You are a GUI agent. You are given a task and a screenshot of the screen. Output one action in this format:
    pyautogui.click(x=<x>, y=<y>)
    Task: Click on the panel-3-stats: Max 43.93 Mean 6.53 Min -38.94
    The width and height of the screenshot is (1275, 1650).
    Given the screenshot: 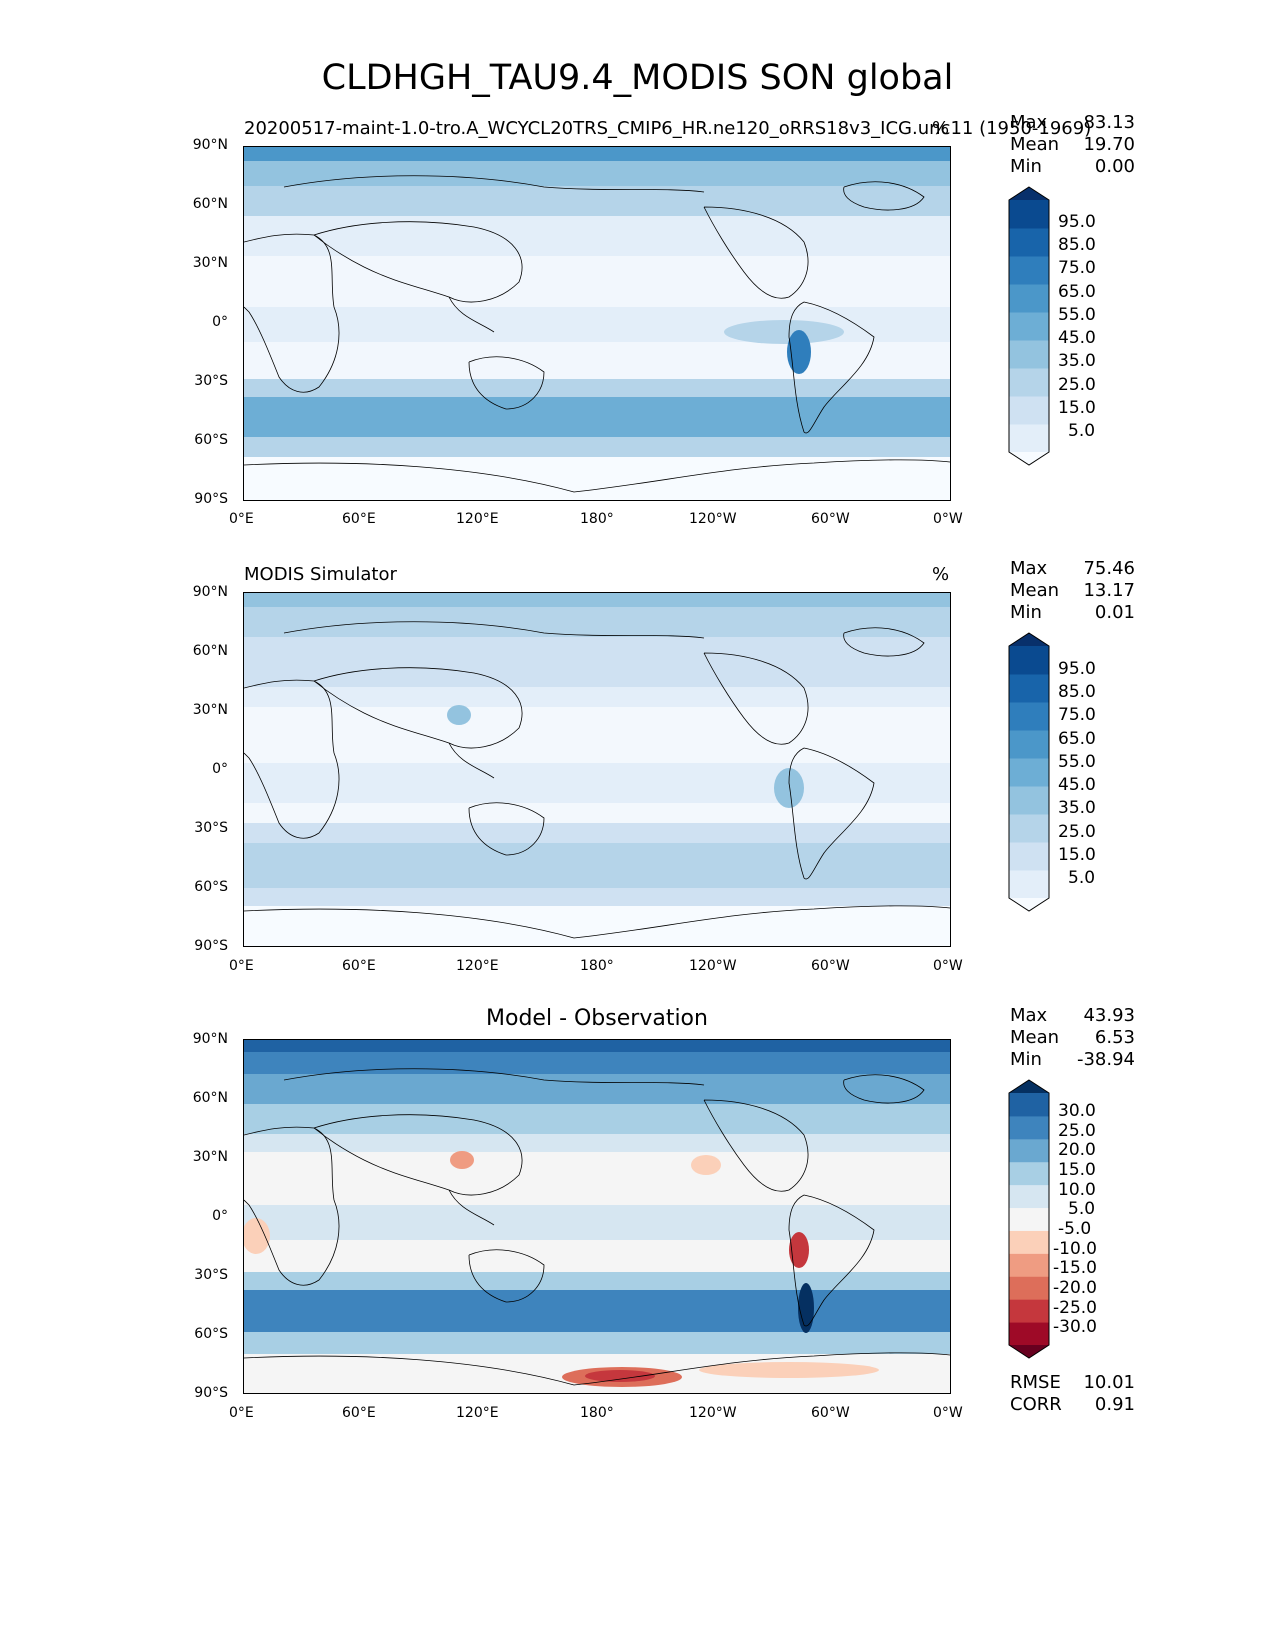 What is the action you would take?
    pyautogui.click(x=1072, y=1038)
    